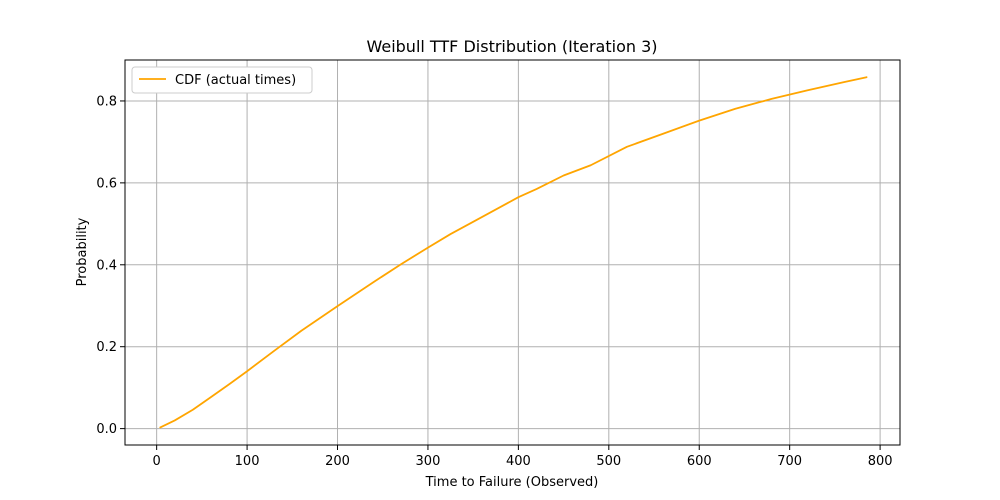 The image size is (1000, 500). What do you see at coordinates (106, 101) in the screenshot?
I see `y-tick-label: 0.8` at bounding box center [106, 101].